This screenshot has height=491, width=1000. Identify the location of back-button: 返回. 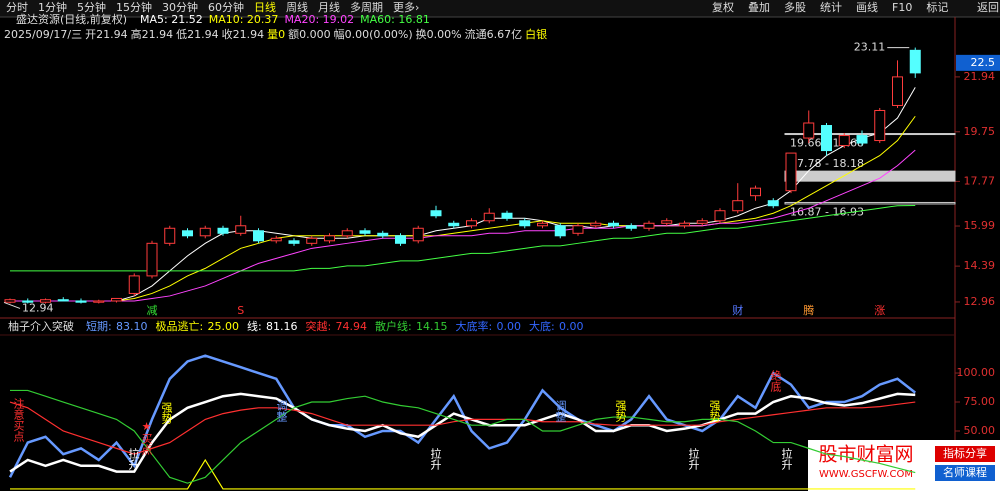
(988, 7).